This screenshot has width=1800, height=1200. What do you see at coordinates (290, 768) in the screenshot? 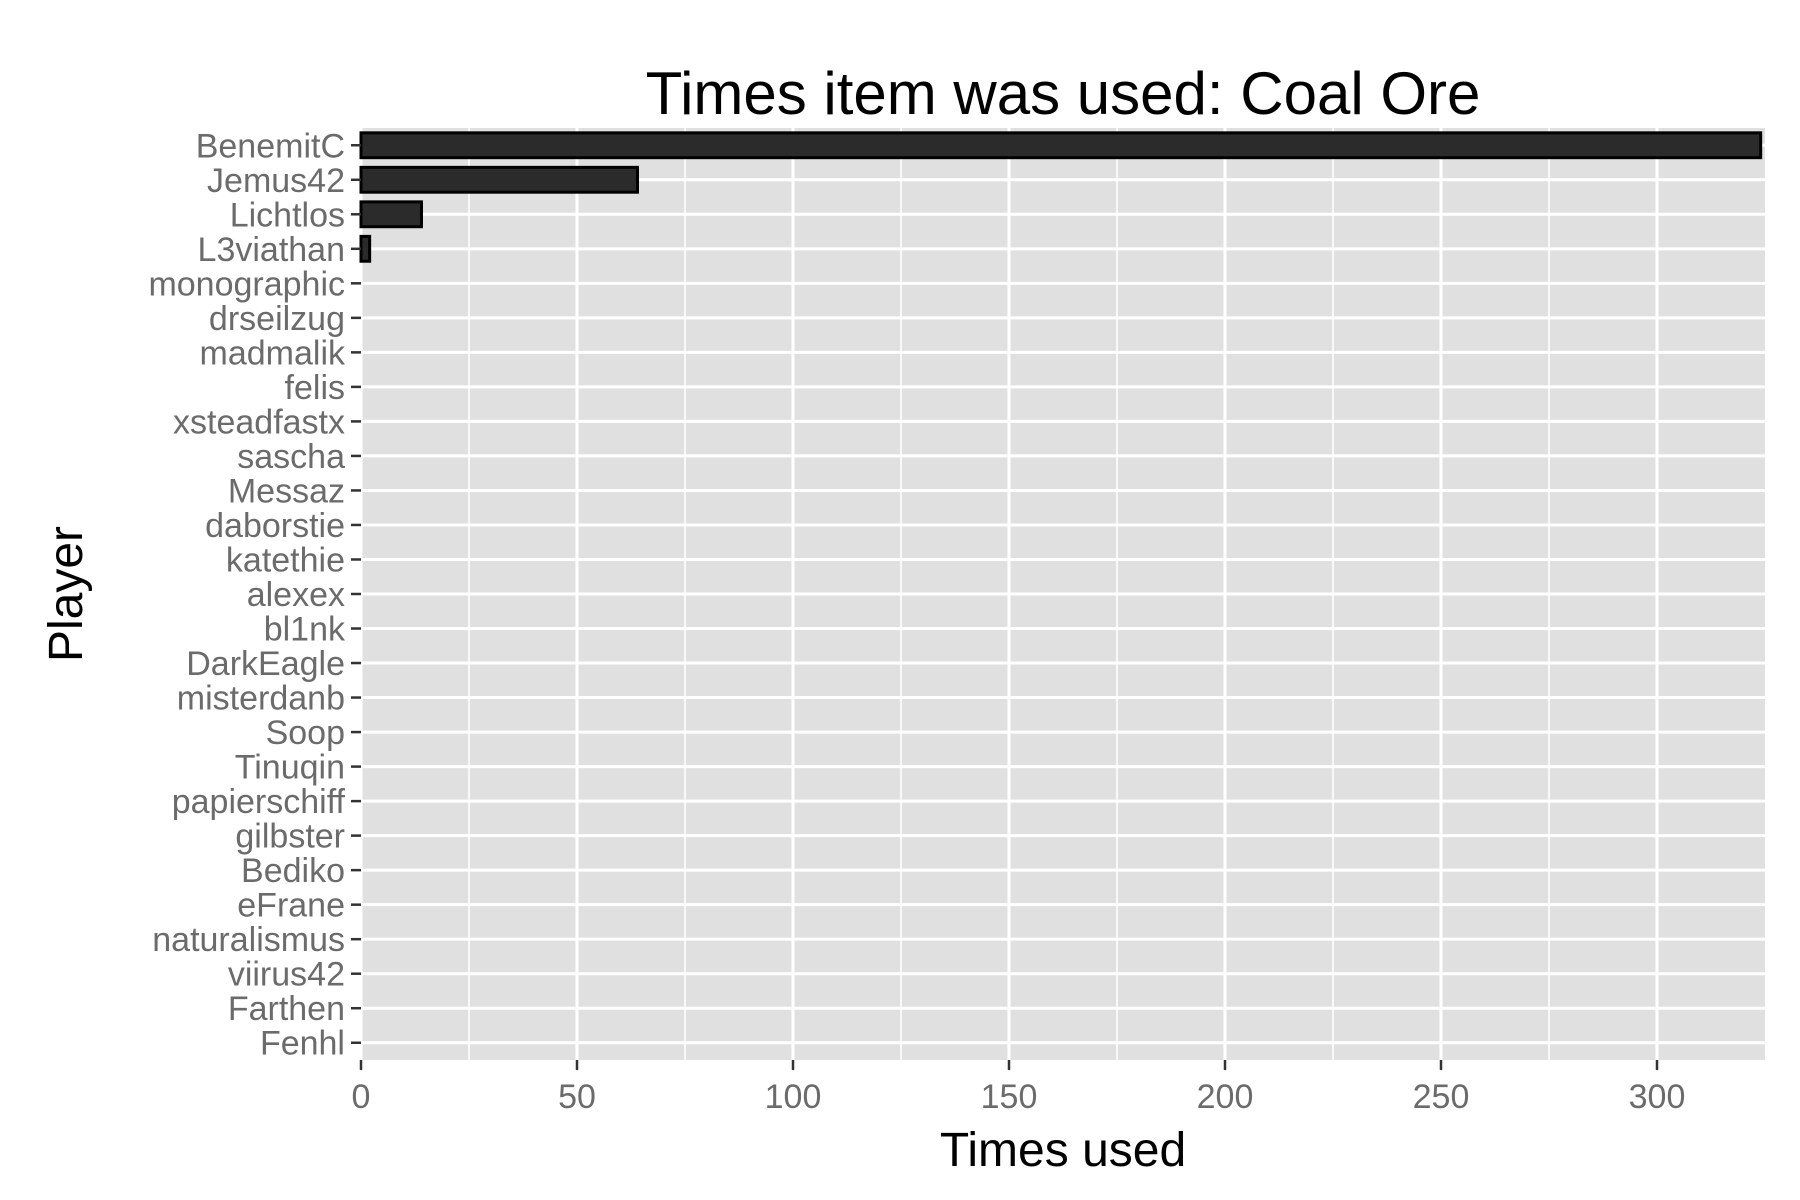
I see `y-tick-label: Tinuqin` at bounding box center [290, 768].